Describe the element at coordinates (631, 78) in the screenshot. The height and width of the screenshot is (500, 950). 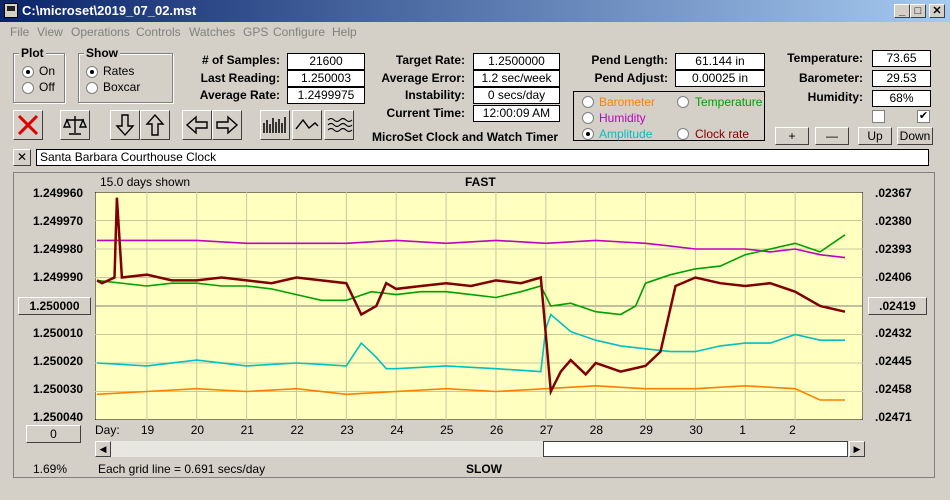
I see `pend-adjust-label: Pend Adjust:` at that location.